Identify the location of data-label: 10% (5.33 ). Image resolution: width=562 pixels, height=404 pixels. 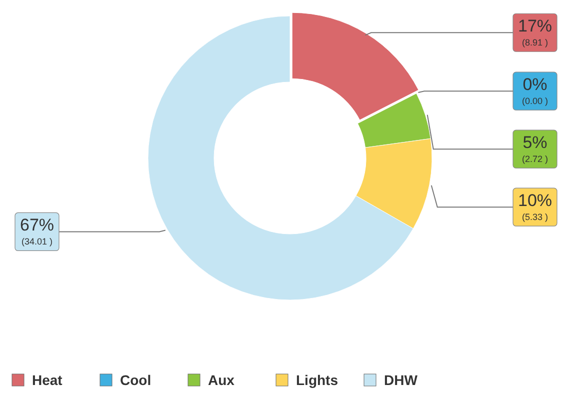
(535, 206).